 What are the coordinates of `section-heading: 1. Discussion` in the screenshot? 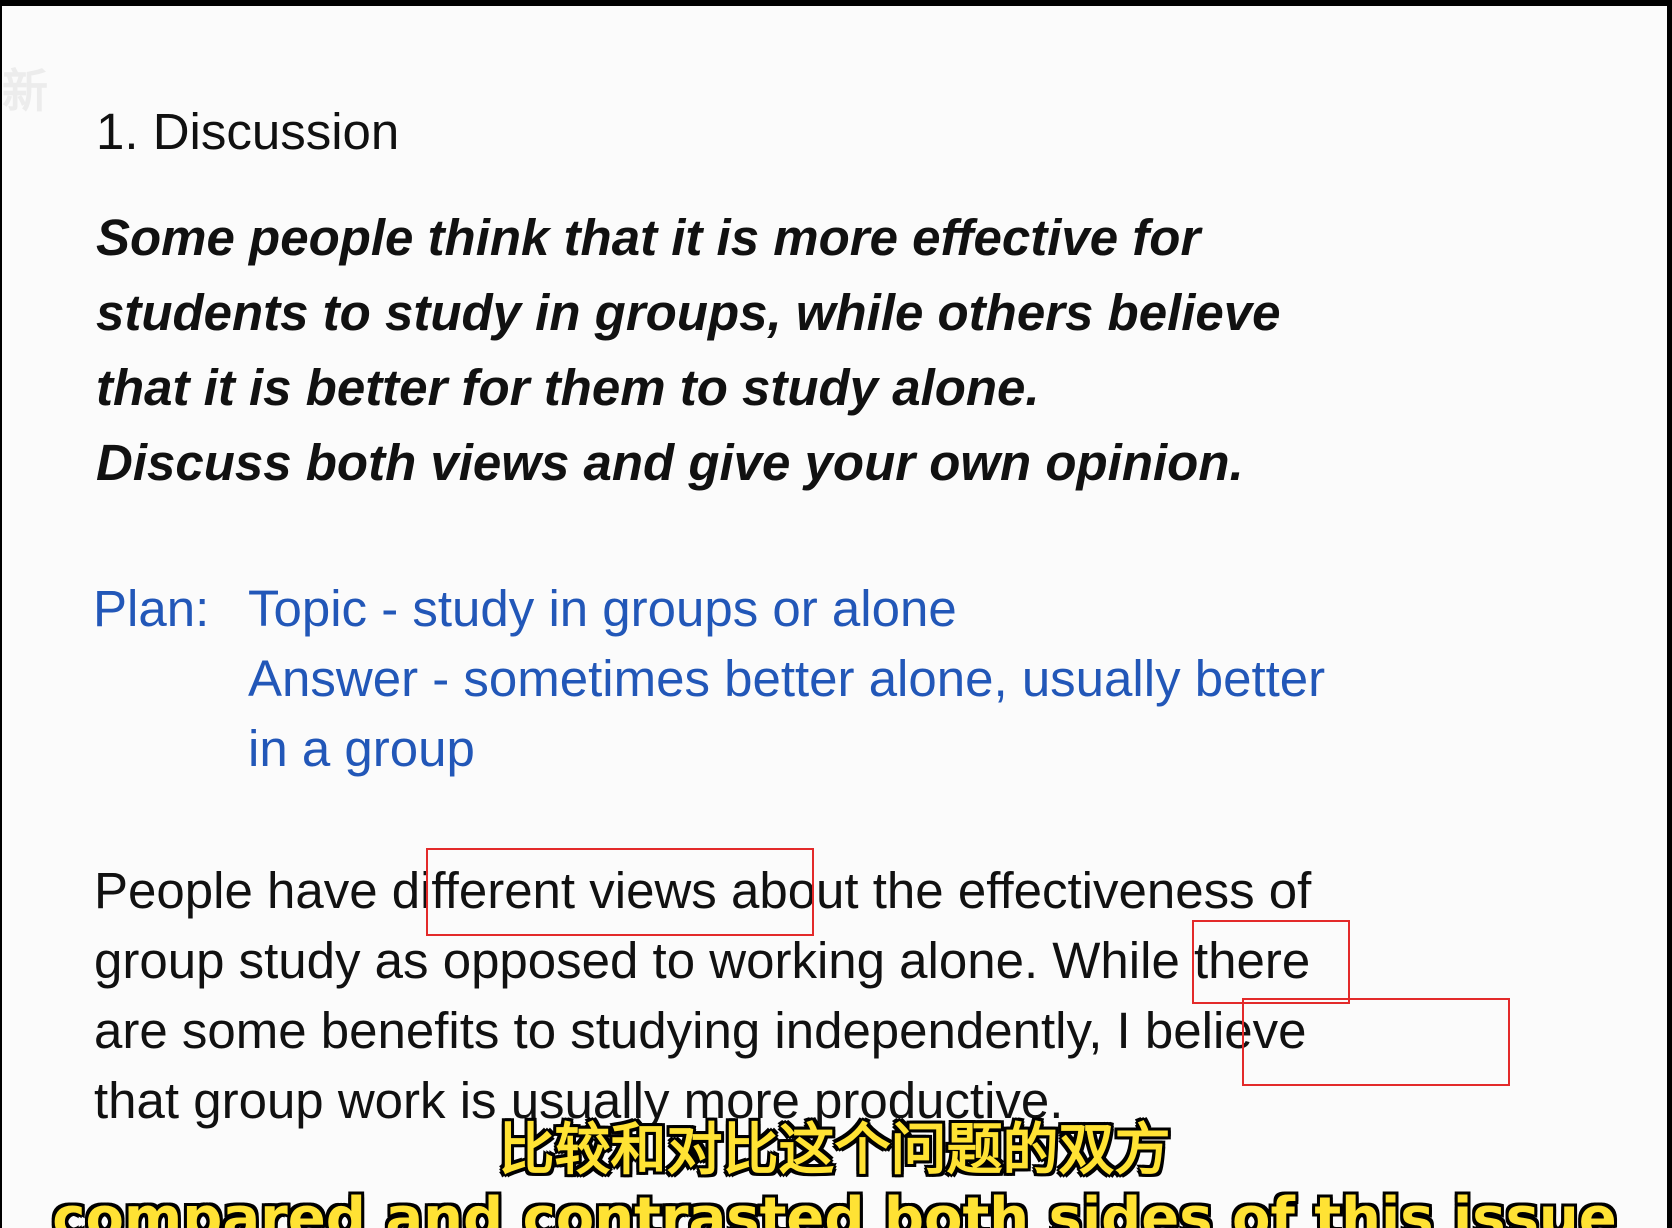 It's located at (248, 131).